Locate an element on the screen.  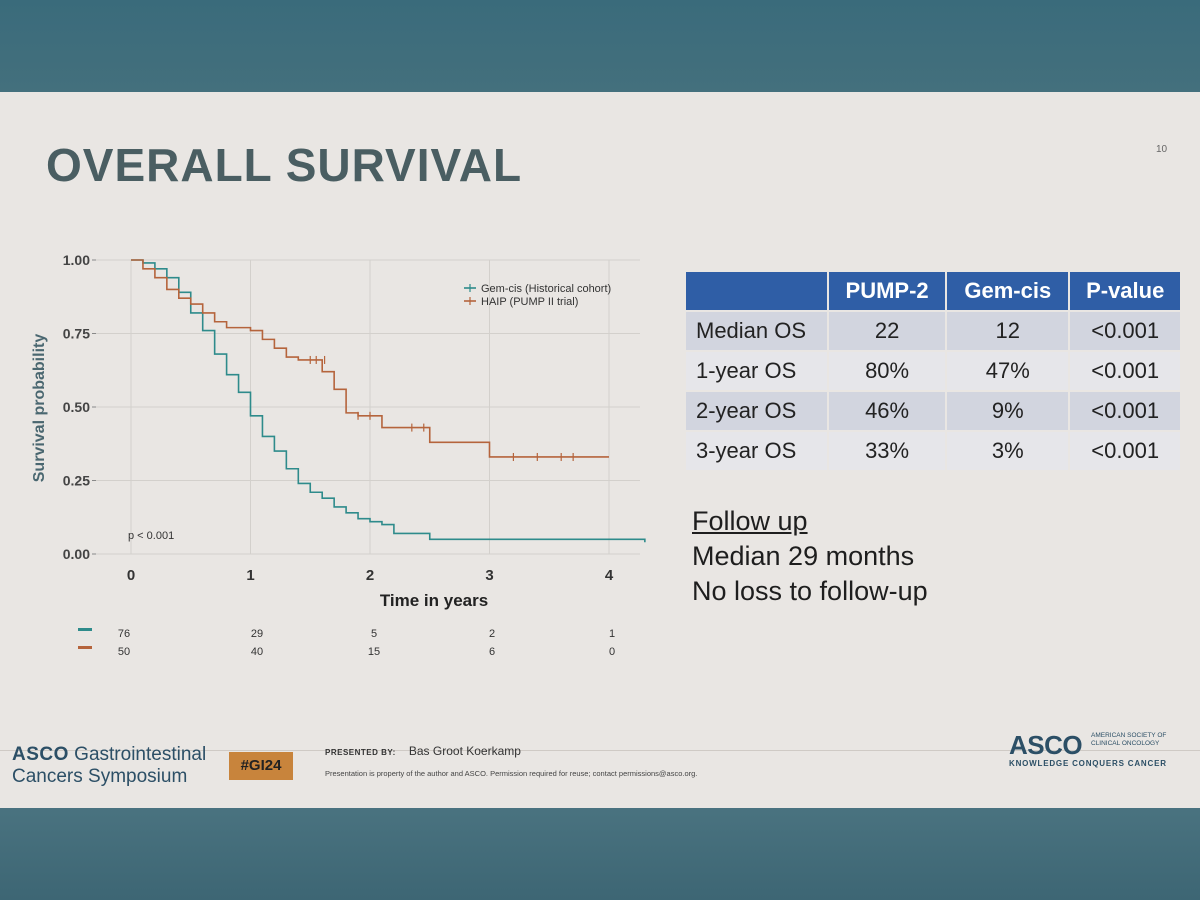
os-table-row: 1-year OS 80% 47% <0.001 is located at coordinates (934, 371).